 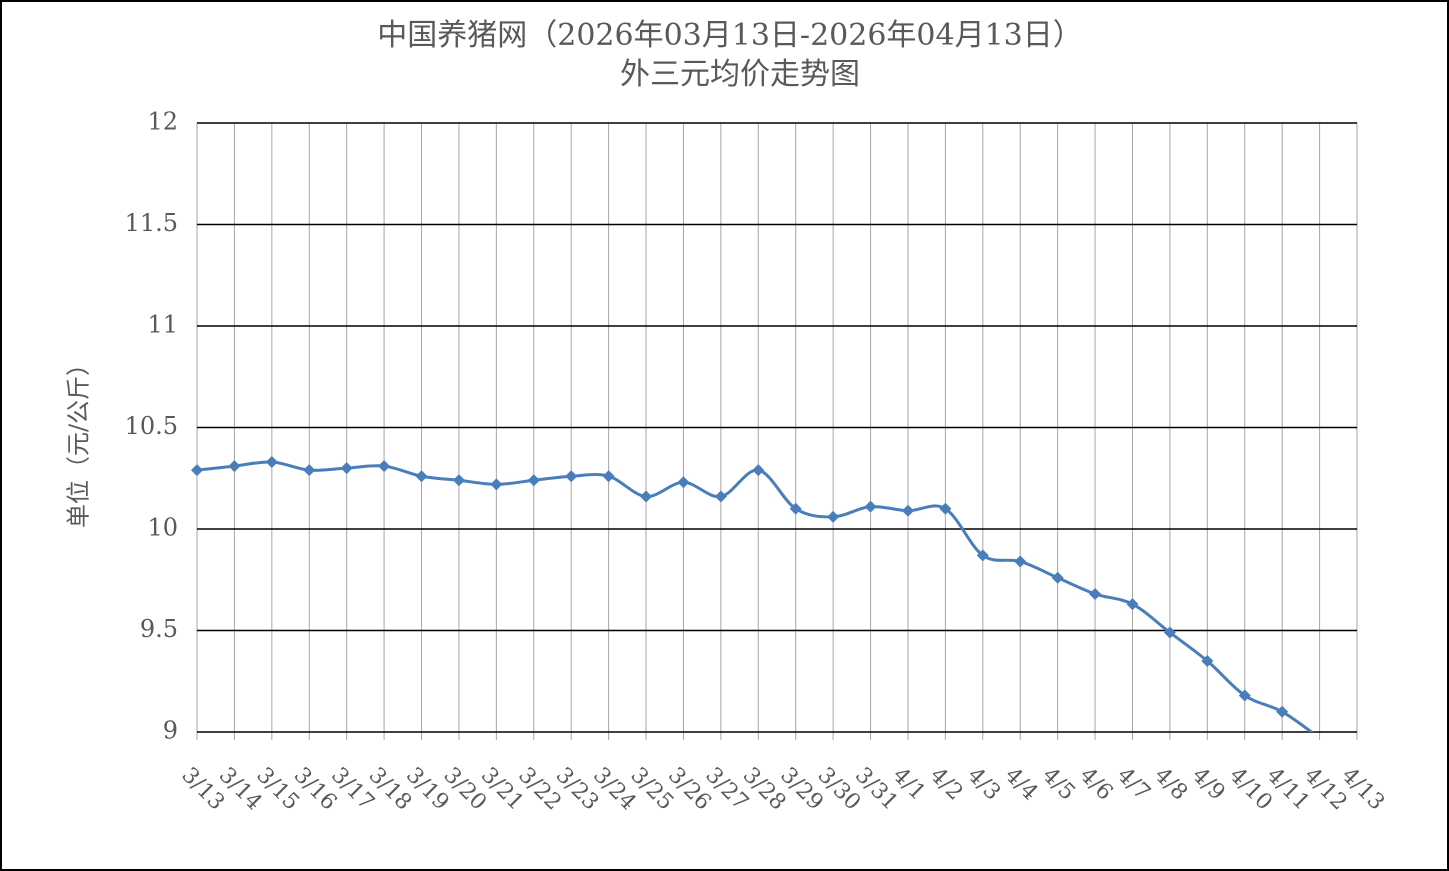 What do you see at coordinates (159, 629) in the screenshot?
I see `y-tick-label: 9.5` at bounding box center [159, 629].